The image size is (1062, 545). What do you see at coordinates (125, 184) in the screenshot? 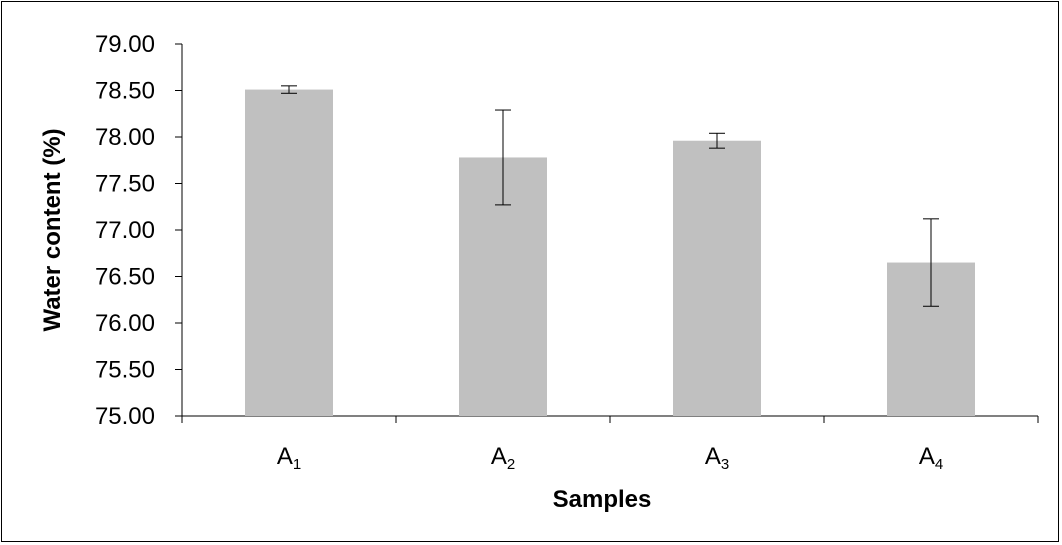
I see `y-tick-label: 77.50` at bounding box center [125, 184].